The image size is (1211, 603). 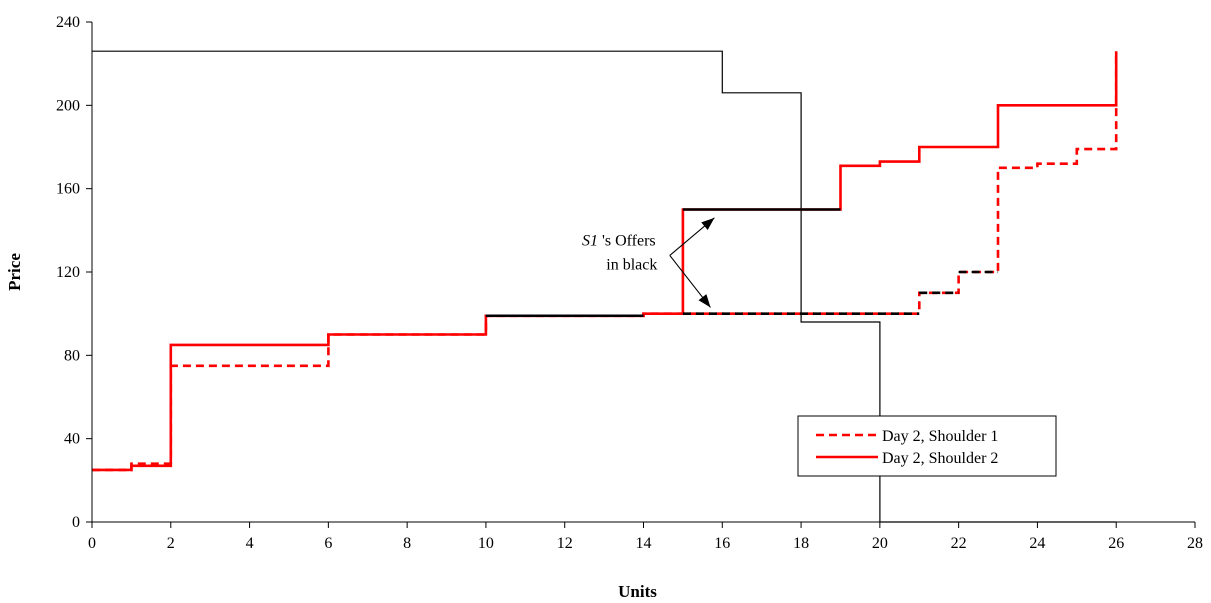 What do you see at coordinates (590, 240) in the screenshot?
I see `annotation-italic-part: S1` at bounding box center [590, 240].